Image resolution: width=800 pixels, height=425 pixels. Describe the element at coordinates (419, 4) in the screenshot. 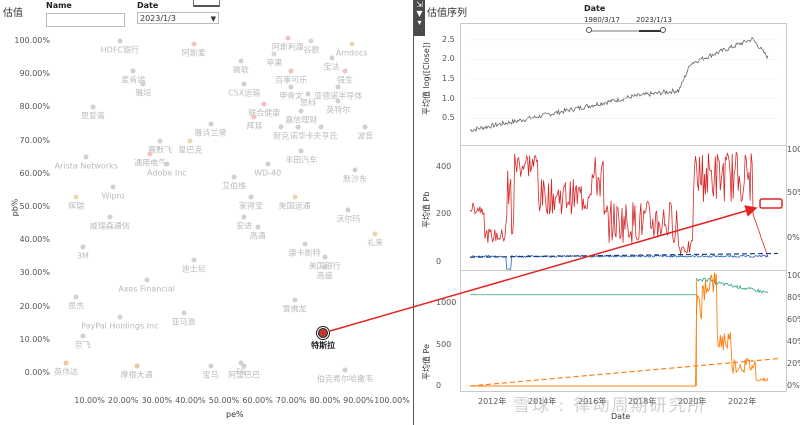

I see `export-icon: ⇲` at that location.